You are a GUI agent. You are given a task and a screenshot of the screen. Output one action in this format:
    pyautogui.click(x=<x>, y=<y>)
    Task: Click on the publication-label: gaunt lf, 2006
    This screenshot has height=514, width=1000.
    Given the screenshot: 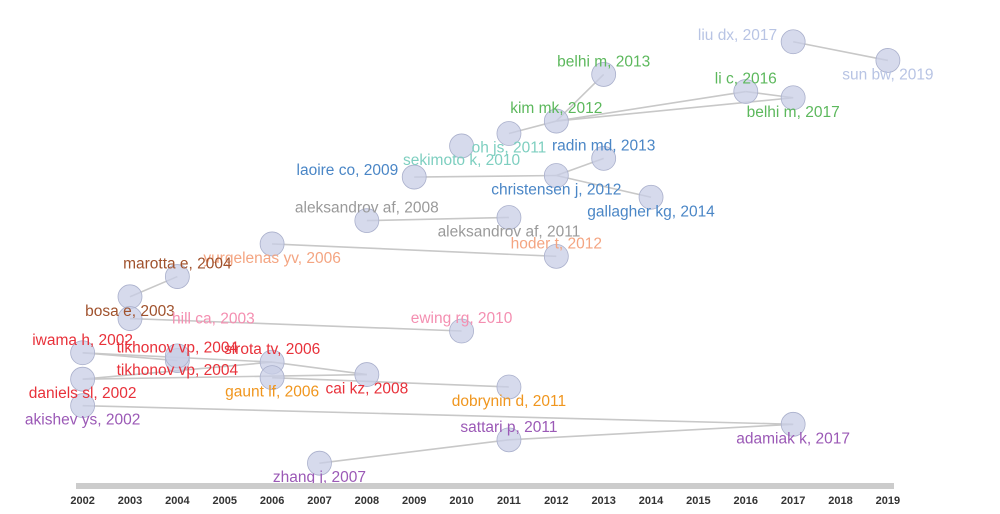 What is the action you would take?
    pyautogui.click(x=272, y=392)
    